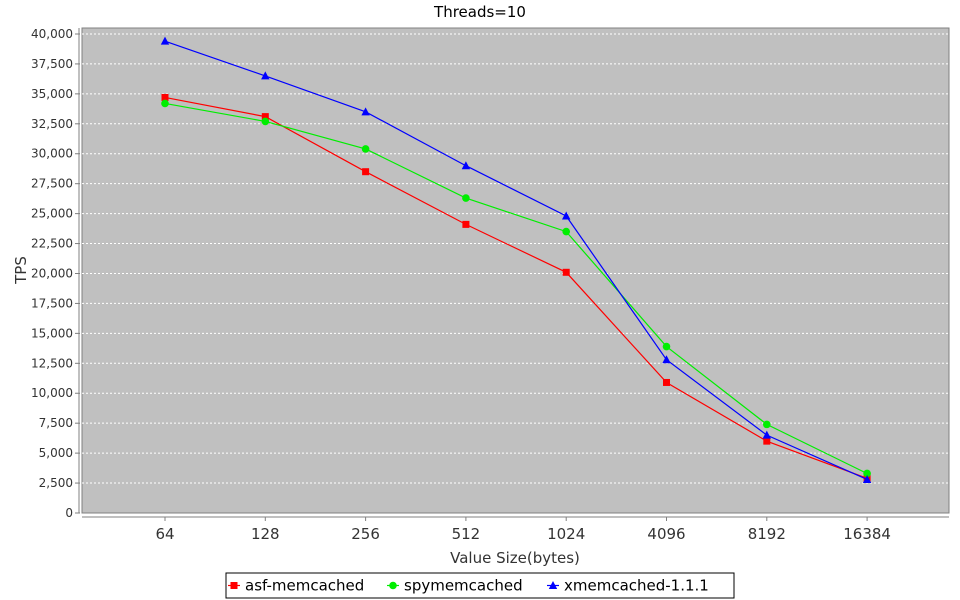 Image resolution: width=960 pixels, height=600 pixels. What do you see at coordinates (52, 273) in the screenshot?
I see `y-tick-label: 20,000` at bounding box center [52, 273].